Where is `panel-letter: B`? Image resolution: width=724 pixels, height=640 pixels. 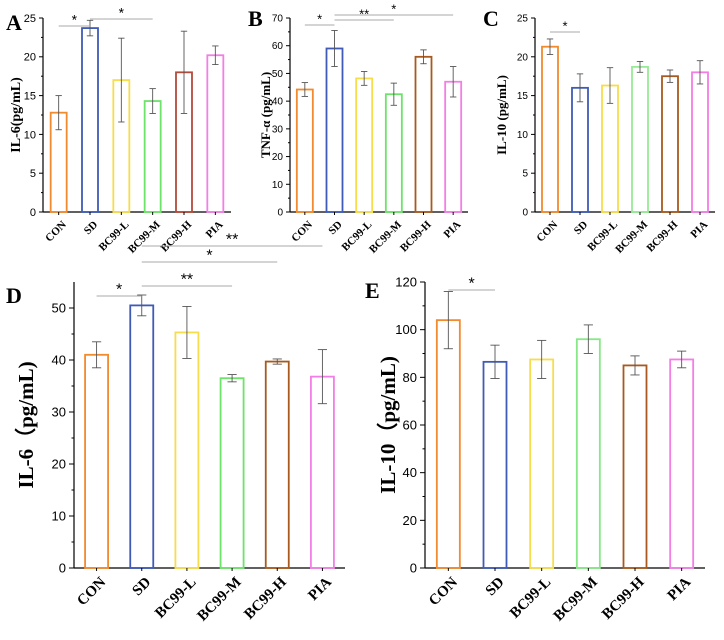 panel-letter: B is located at coordinates (255, 18).